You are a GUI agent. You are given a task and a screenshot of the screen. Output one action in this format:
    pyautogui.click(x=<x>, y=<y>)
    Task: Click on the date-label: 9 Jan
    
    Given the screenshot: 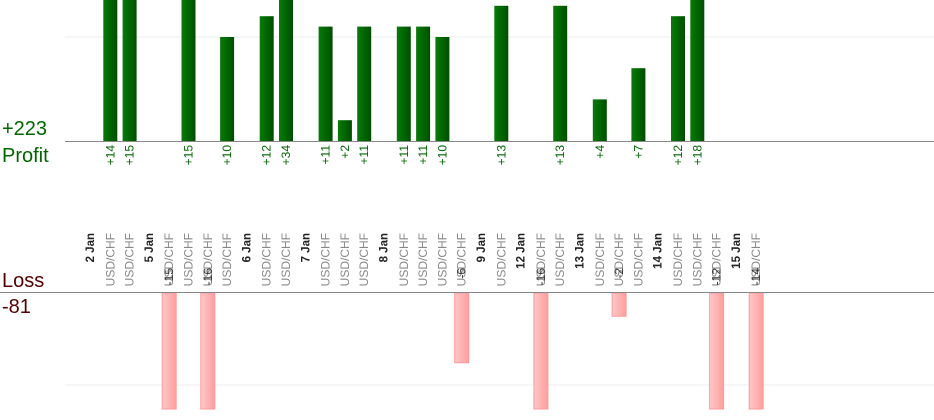 What is the action you would take?
    pyautogui.click(x=482, y=247)
    